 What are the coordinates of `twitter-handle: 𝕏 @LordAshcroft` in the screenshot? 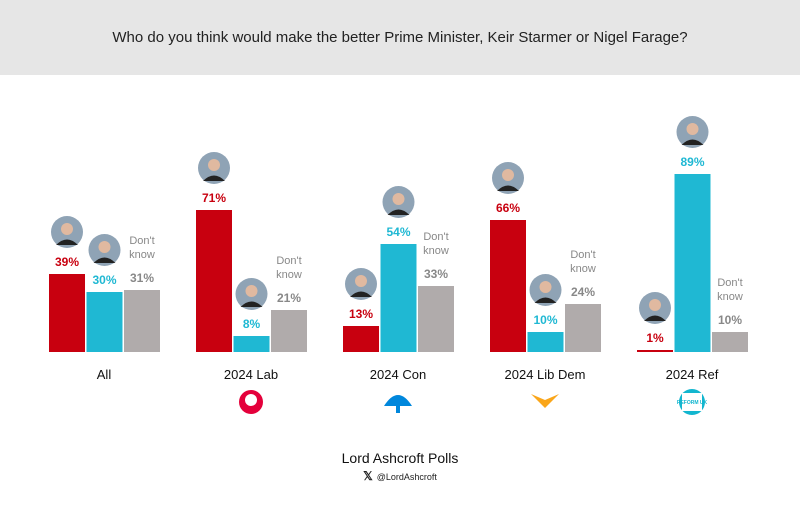 It's located at (400, 476).